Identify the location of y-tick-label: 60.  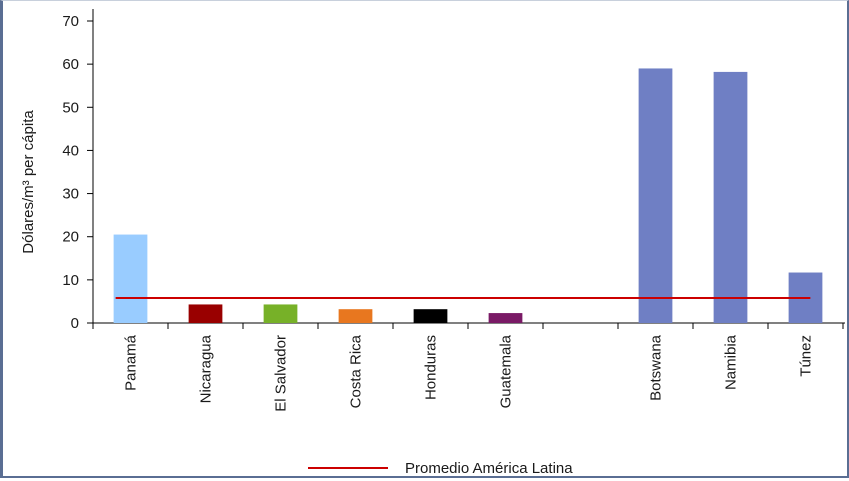
(70, 64).